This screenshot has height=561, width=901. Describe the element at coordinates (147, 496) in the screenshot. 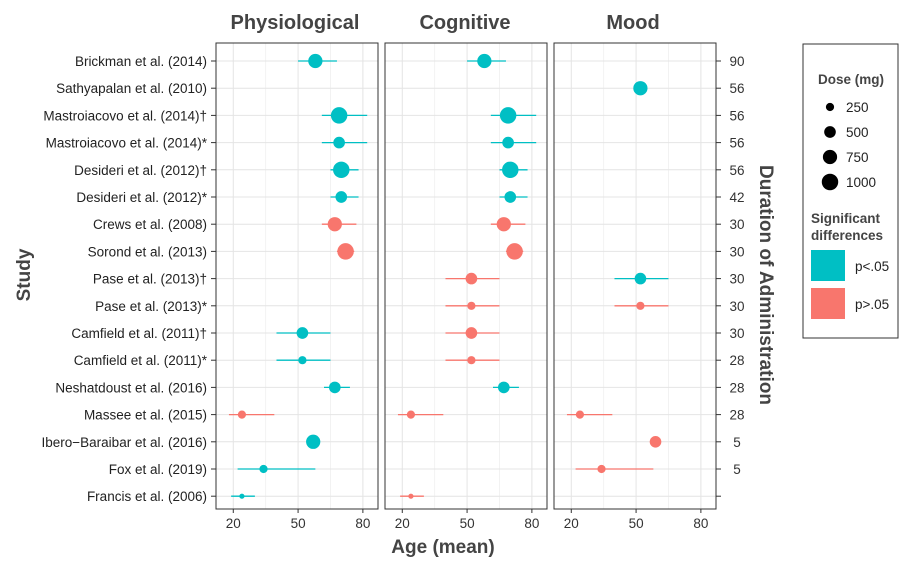

I see `study-label: Francis et al. (2006)` at that location.